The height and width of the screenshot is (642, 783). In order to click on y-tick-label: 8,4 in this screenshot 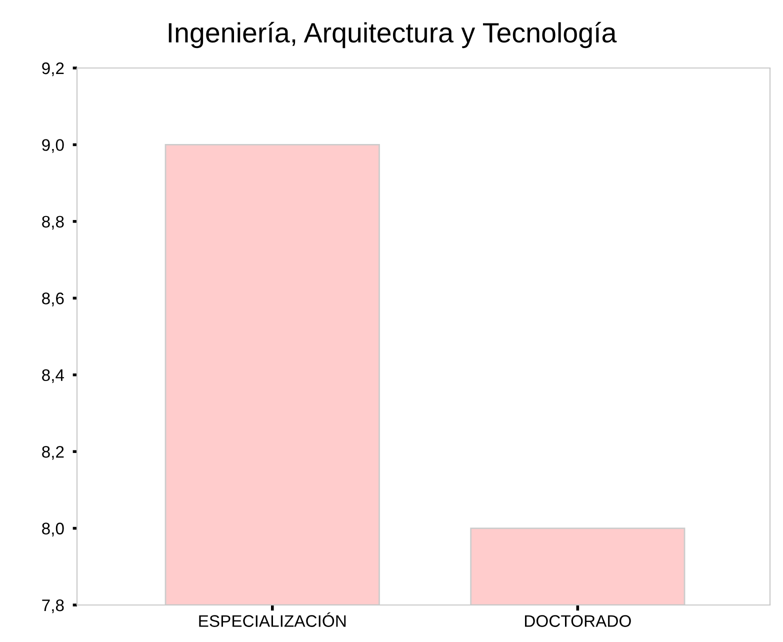, I will do `click(53, 376)`.